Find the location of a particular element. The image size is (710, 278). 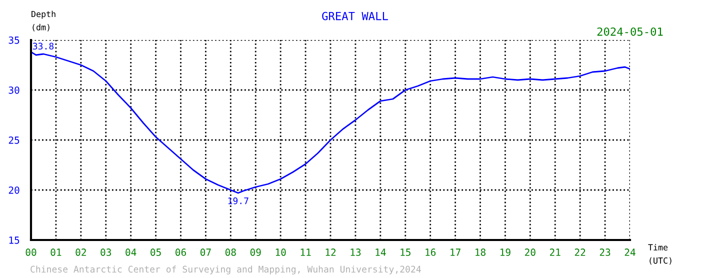

x-tick-label: 03 is located at coordinates (105, 252).